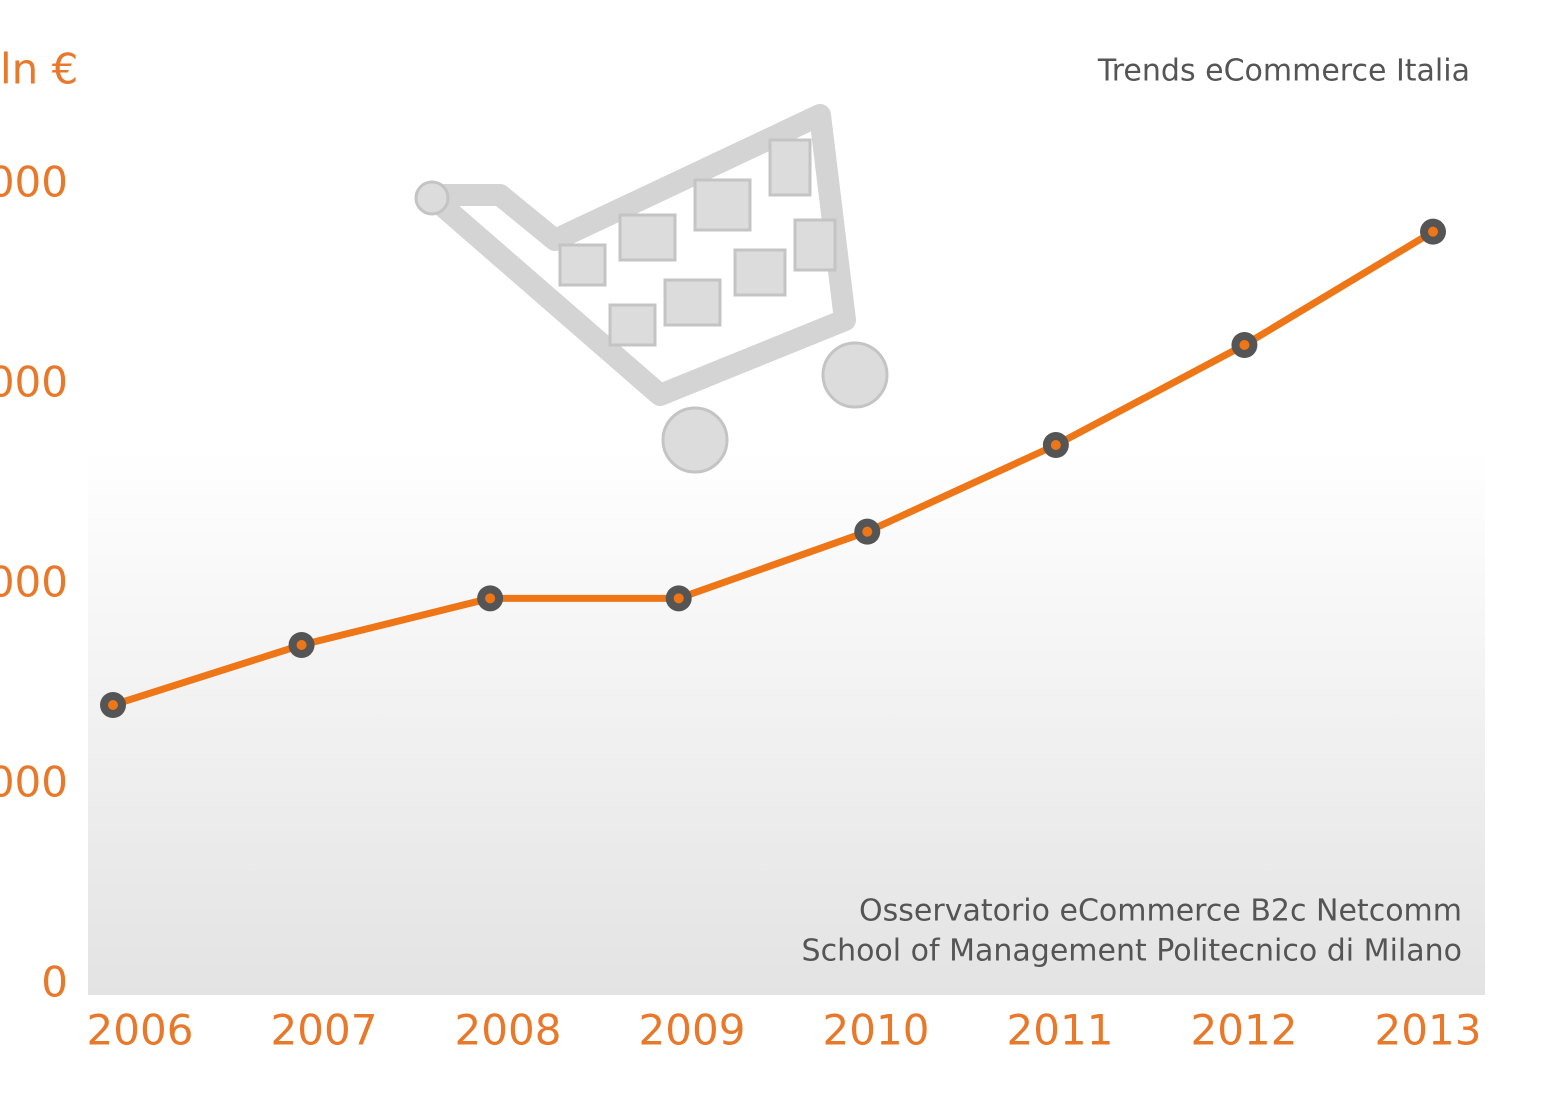 Image resolution: width=1560 pixels, height=1100 pixels. I want to click on cart-illustration, so click(651, 289).